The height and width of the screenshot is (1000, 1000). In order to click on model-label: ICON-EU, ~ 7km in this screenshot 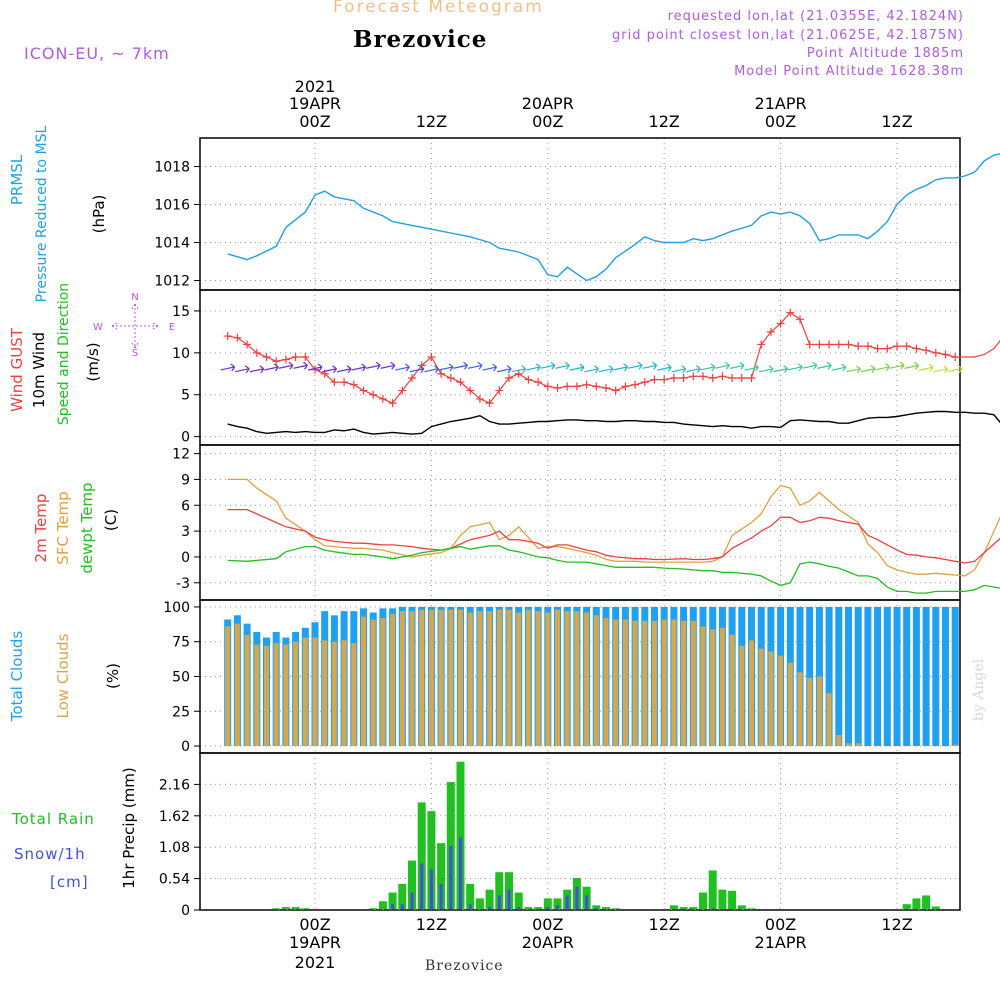, I will do `click(97, 53)`.